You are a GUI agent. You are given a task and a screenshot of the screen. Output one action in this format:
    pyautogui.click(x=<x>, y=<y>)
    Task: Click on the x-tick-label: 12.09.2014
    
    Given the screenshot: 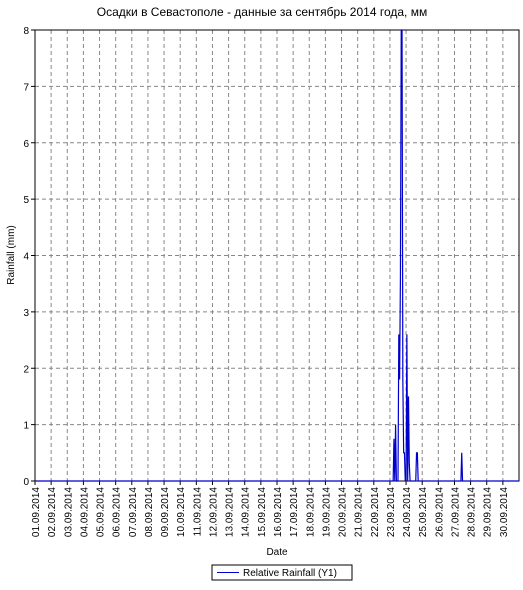 What is the action you would take?
    pyautogui.click(x=213, y=512)
    